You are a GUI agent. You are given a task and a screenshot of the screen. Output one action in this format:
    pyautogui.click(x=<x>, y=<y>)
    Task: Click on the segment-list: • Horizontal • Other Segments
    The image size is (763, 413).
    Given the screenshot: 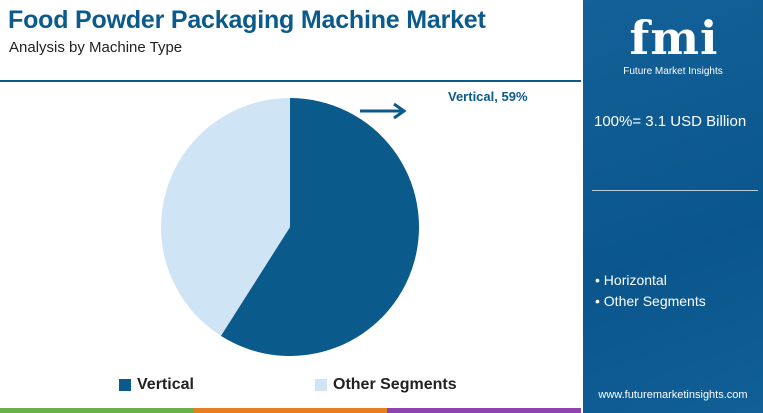 What is the action you would take?
    pyautogui.click(x=650, y=291)
    